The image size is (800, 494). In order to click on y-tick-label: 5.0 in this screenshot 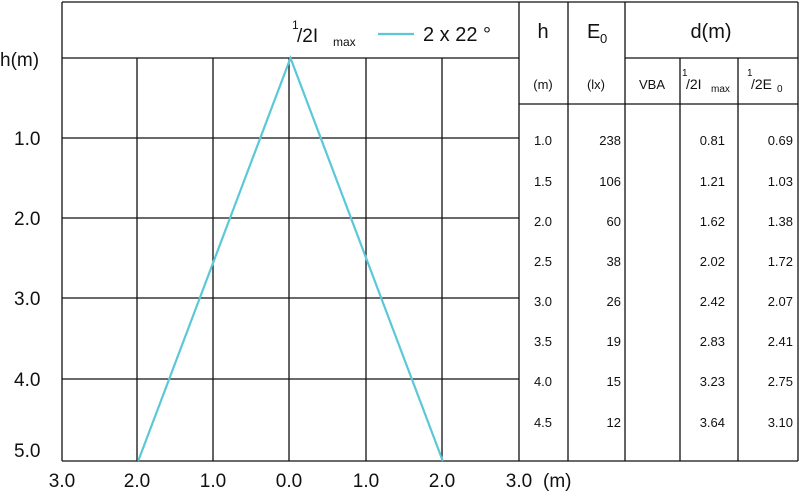, I will do `click(27, 451)`.